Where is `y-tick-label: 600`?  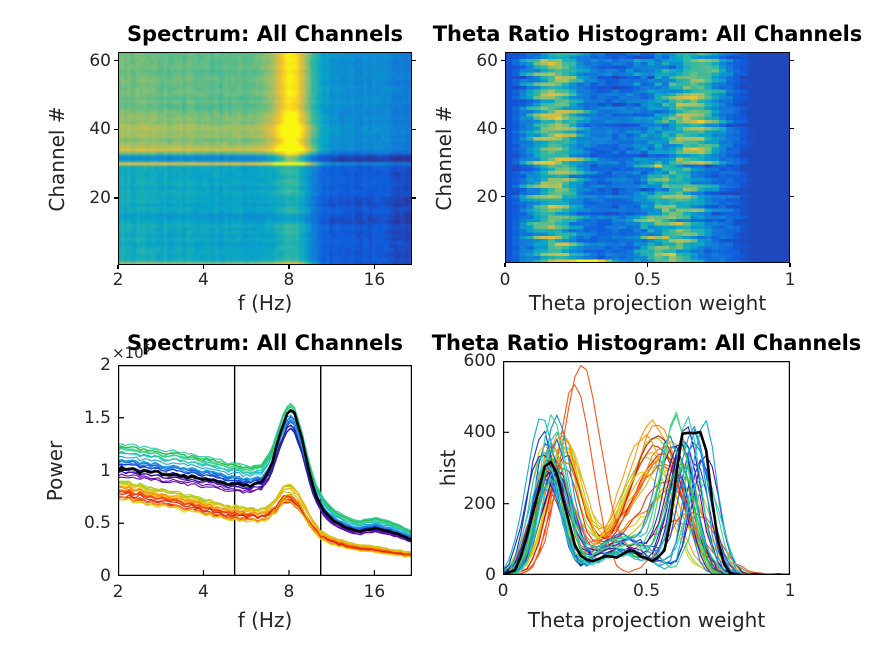 y-tick-label: 600 is located at coordinates (479, 361).